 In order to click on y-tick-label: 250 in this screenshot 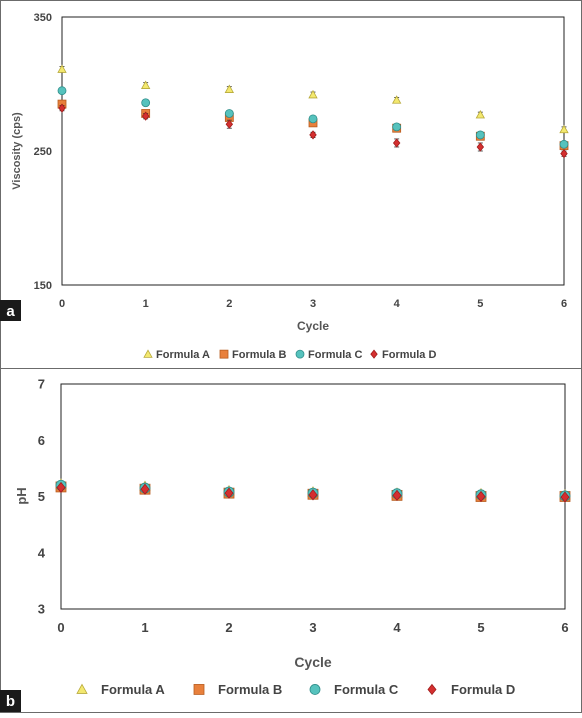, I will do `click(43, 152)`.